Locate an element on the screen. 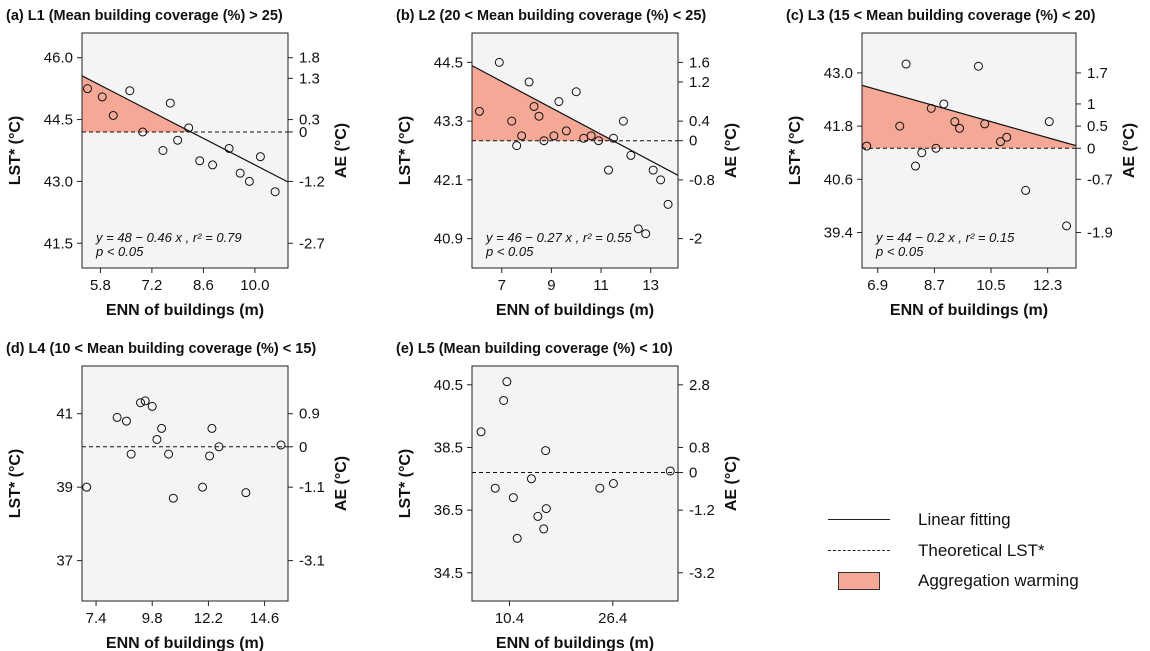 The width and height of the screenshot is (1150, 651). y-tick-label: 43.0 is located at coordinates (838, 73).